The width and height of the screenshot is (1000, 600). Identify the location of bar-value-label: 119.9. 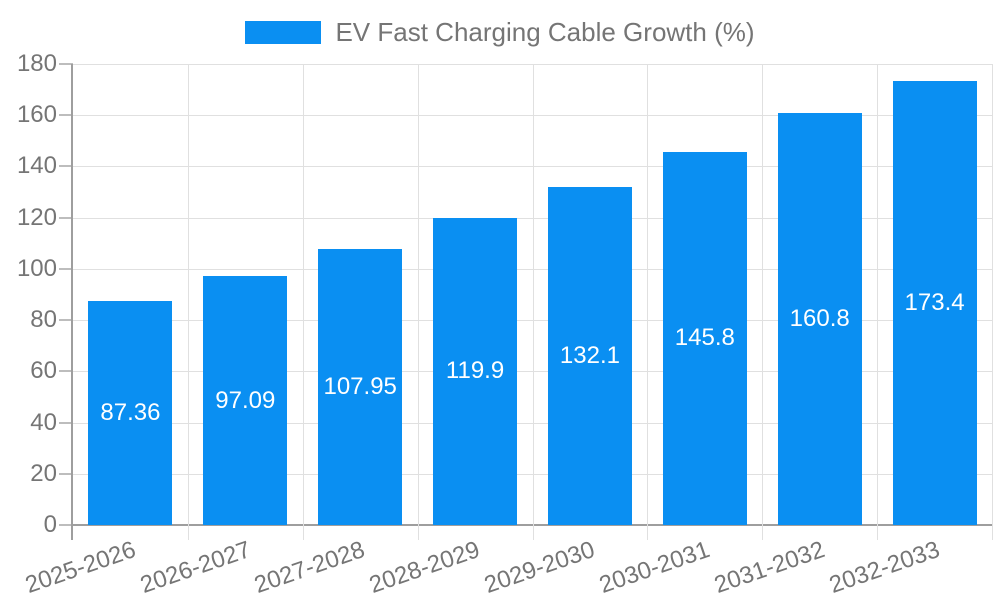
(475, 371).